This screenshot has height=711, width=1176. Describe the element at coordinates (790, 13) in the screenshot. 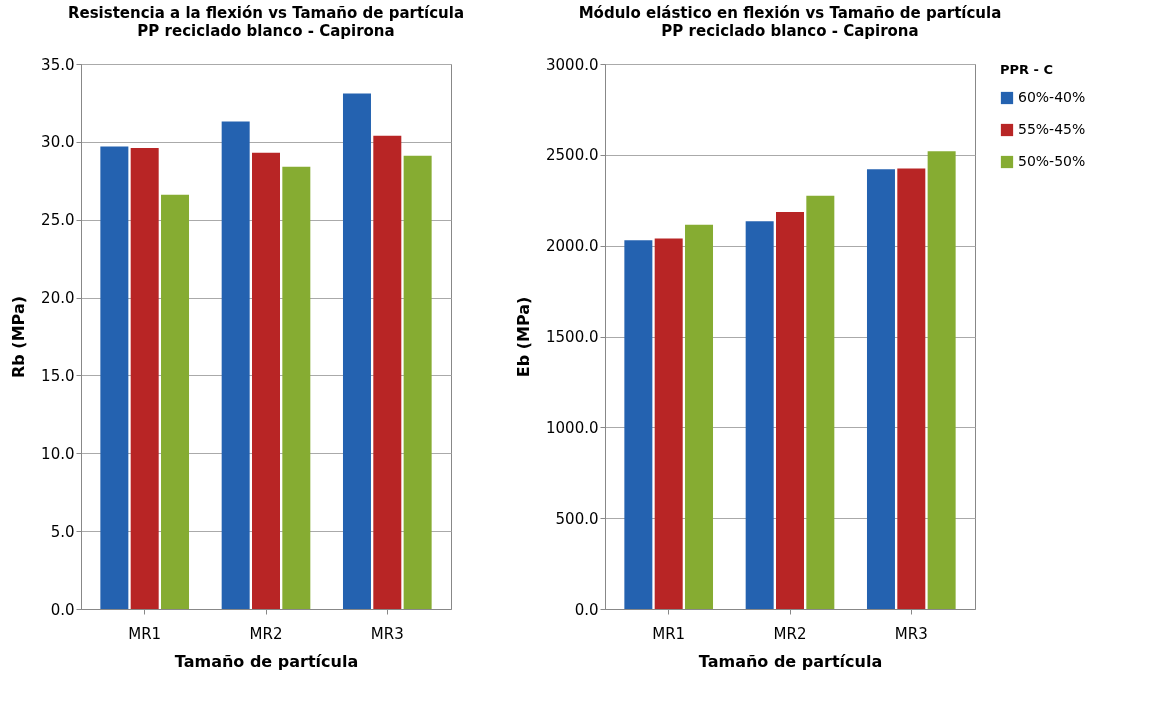

I see `chart-title: Módulo elástico en flexión vs Tamaño de partícula` at that location.